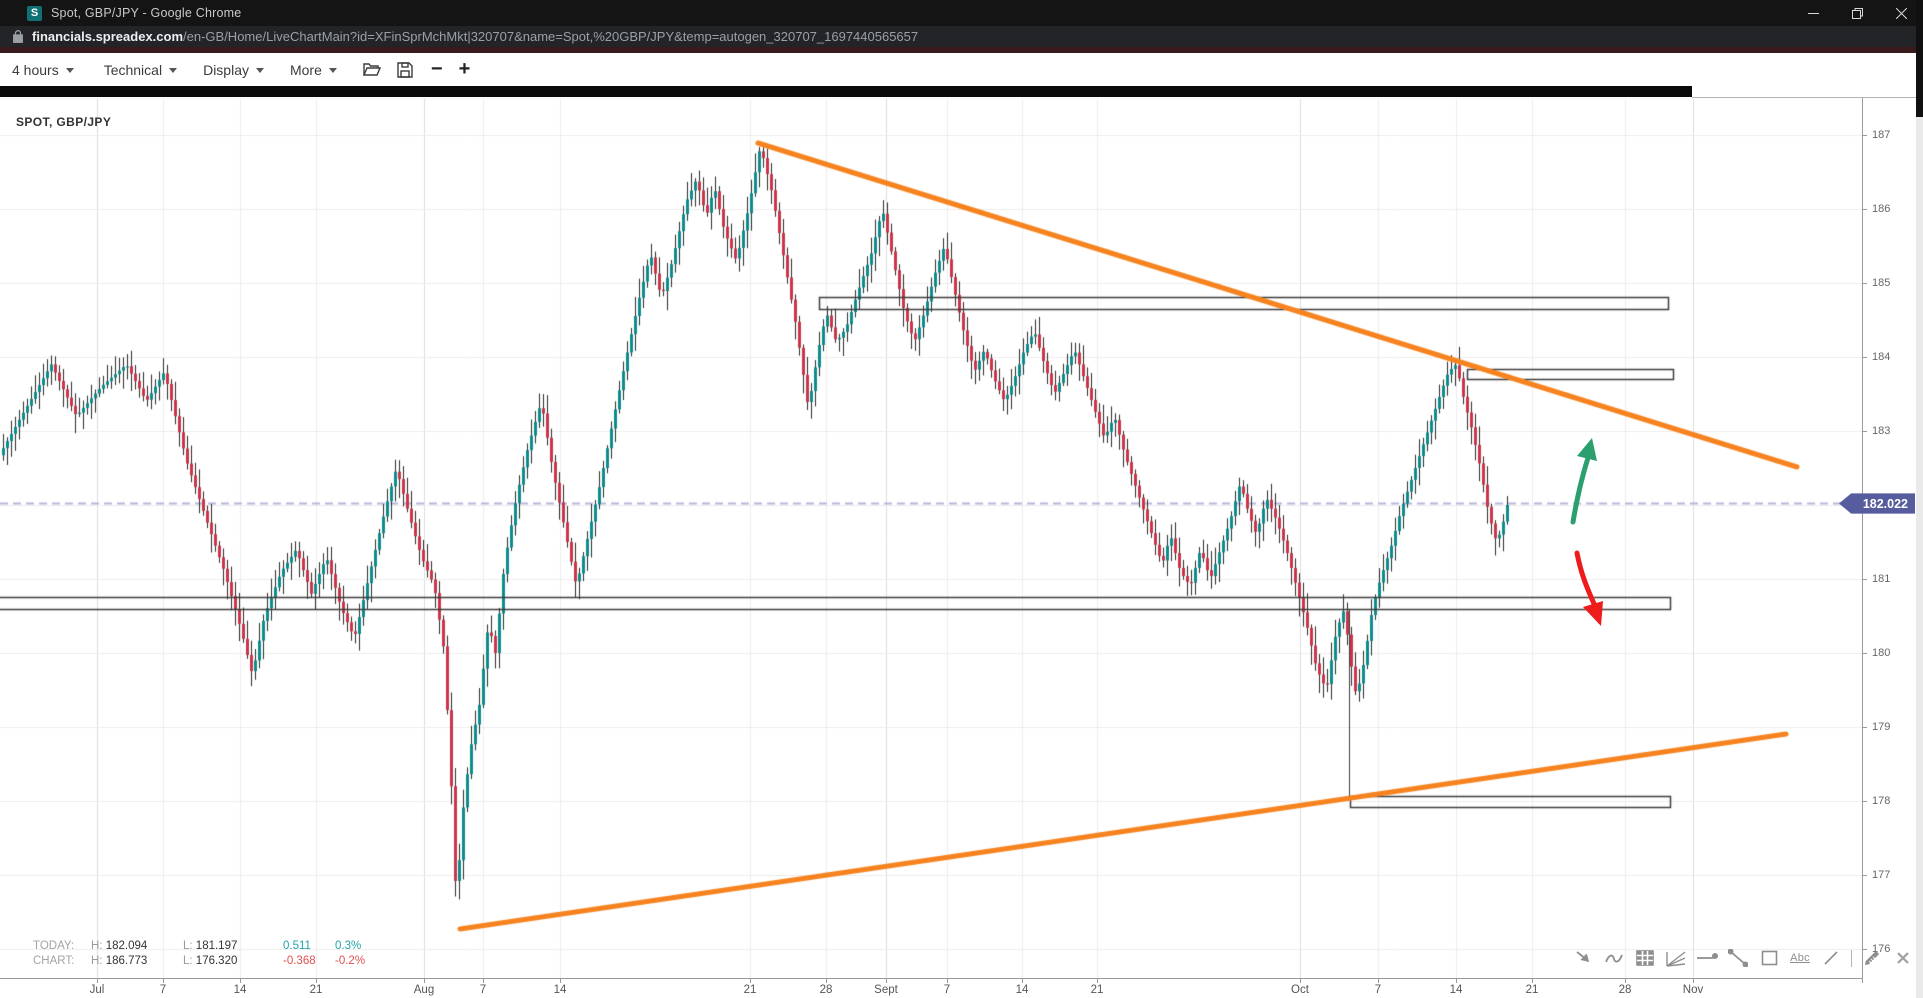 The image size is (1923, 998). Describe the element at coordinates (1614, 958) in the screenshot. I see `curve-tool` at that location.